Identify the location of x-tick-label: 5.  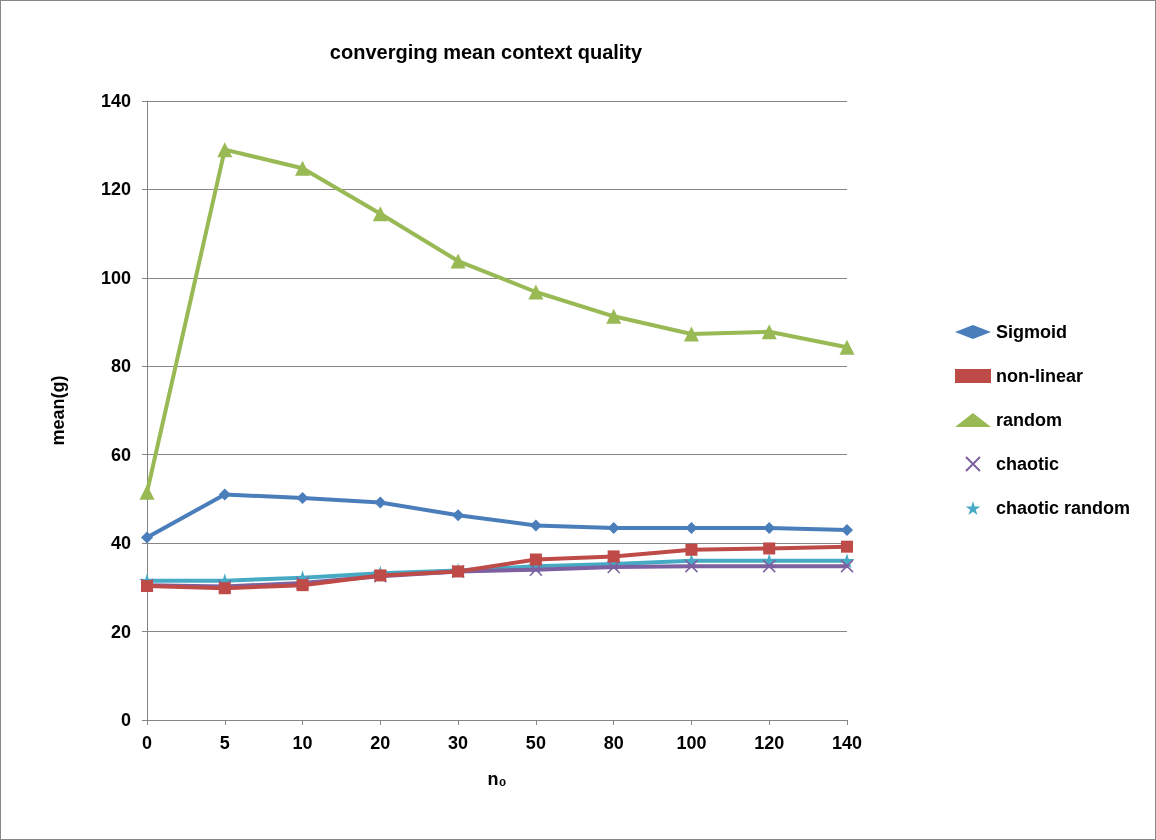
(224, 743).